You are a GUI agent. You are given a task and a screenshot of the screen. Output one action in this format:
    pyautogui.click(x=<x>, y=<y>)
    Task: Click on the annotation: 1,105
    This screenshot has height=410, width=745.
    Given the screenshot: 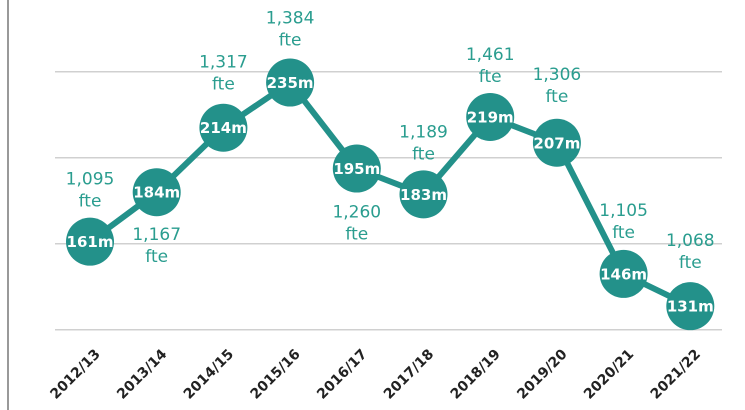 What is the action you would take?
    pyautogui.click(x=623, y=211)
    